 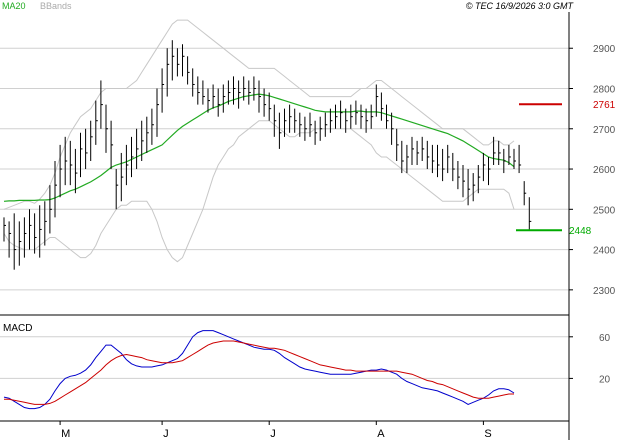 What do you see at coordinates (592, 170) in the screenshot?
I see `price-axis-ticks: 2900 2800 2700 2600 2500 2400 2300` at bounding box center [592, 170].